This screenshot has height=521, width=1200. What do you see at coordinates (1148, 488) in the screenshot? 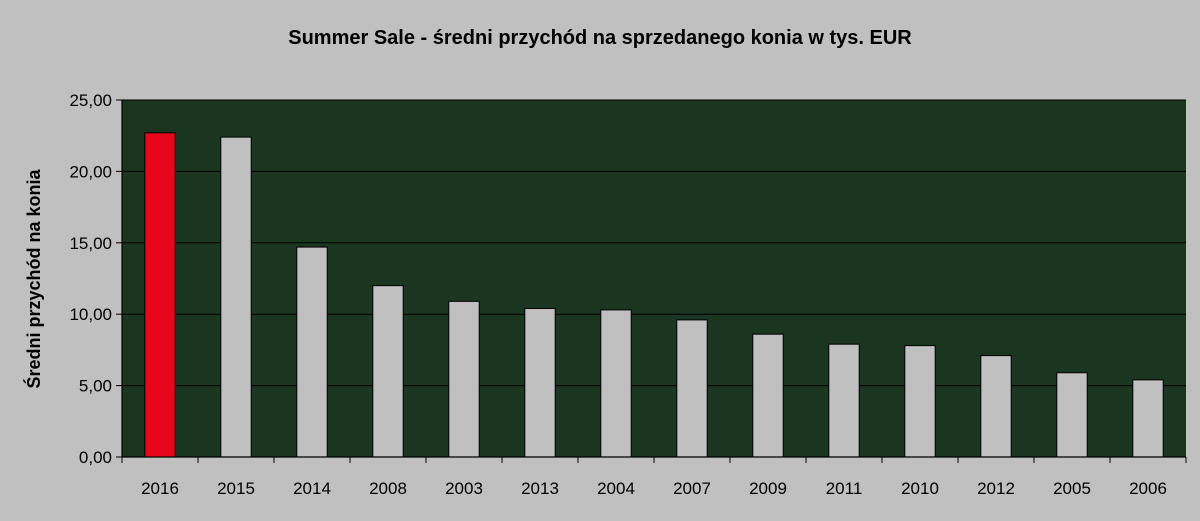
I see `x-tick-label-2006: 2006` at bounding box center [1148, 488].